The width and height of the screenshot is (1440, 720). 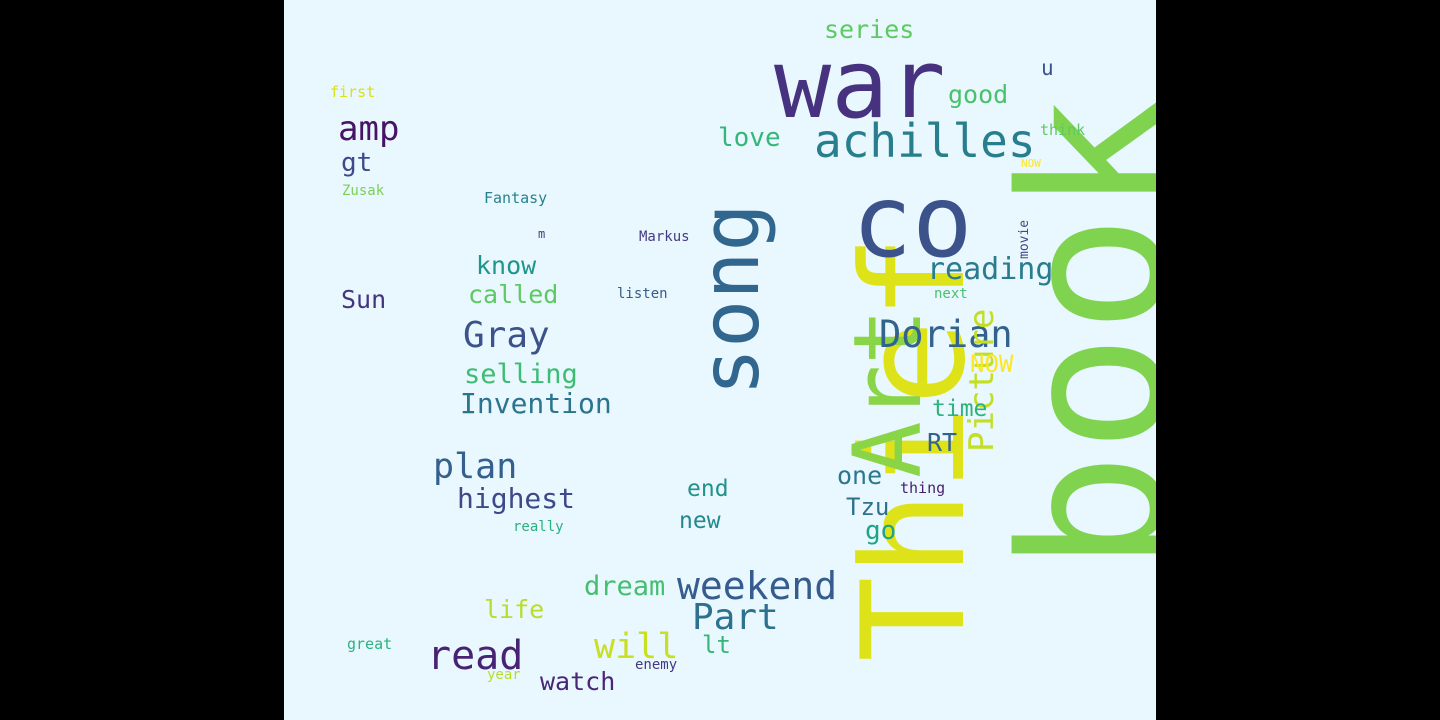 I want to click on word-life: life, so click(x=514, y=609).